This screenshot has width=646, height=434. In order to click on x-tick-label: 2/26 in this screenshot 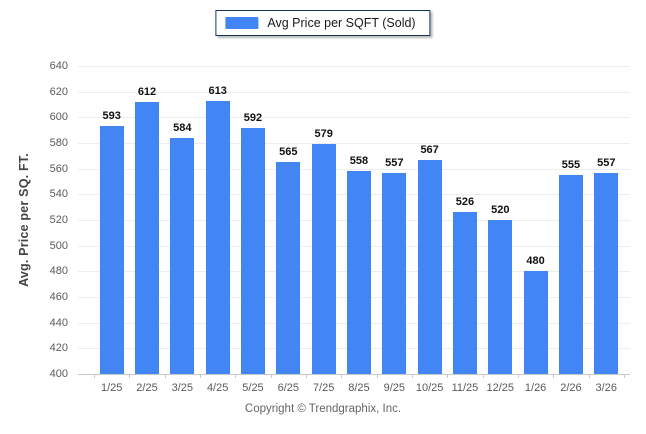, I will do `click(571, 388)`.